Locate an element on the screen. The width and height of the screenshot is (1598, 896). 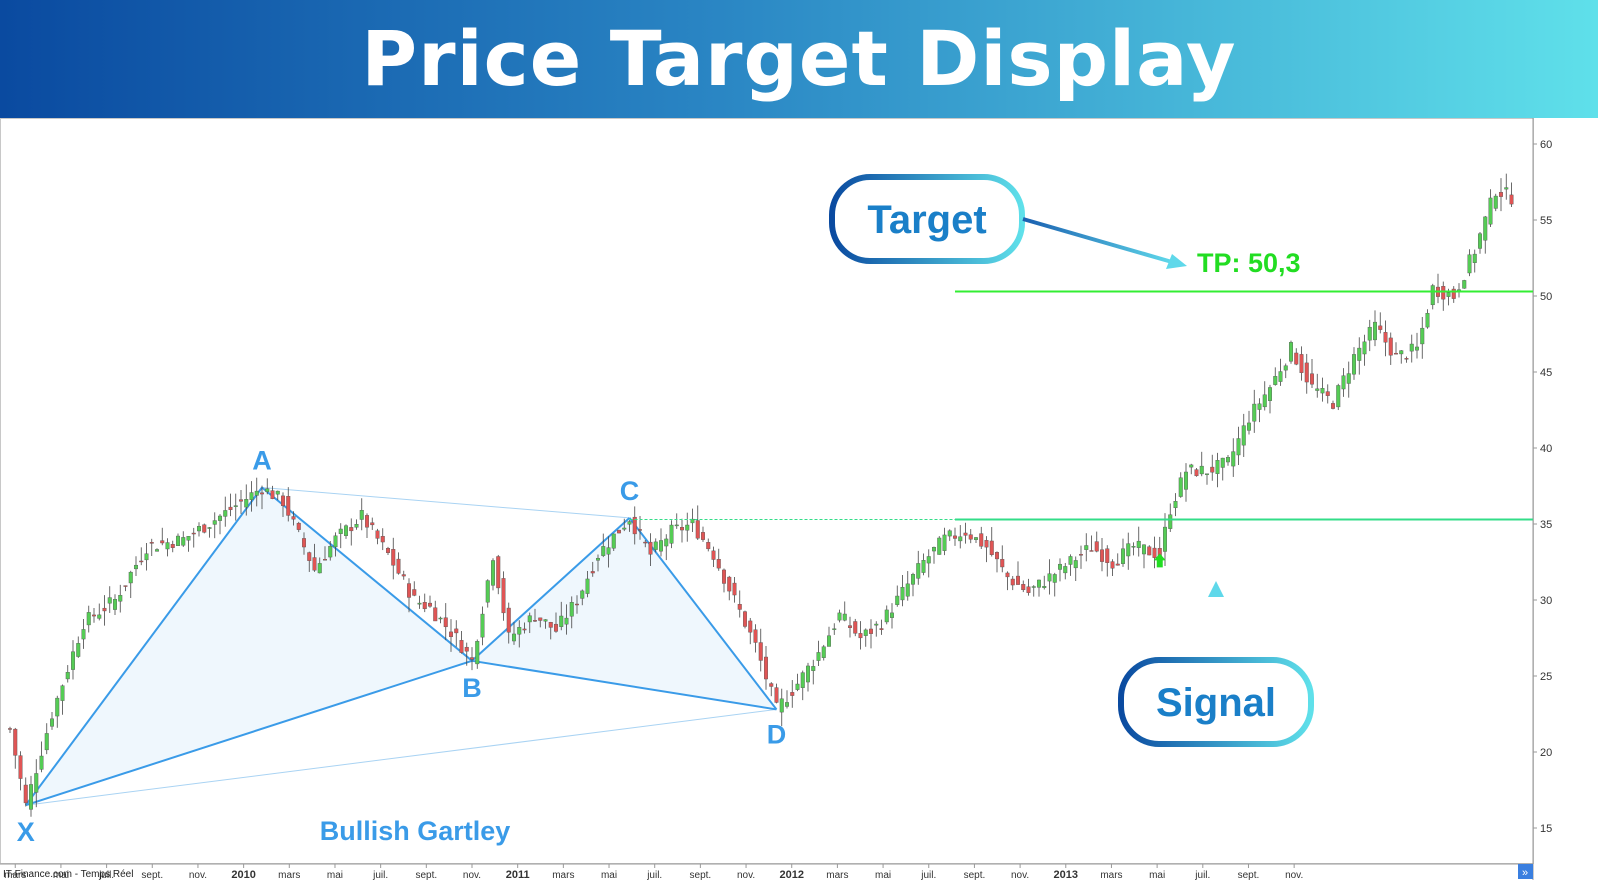
pattern-label-d: D is located at coordinates (777, 734).